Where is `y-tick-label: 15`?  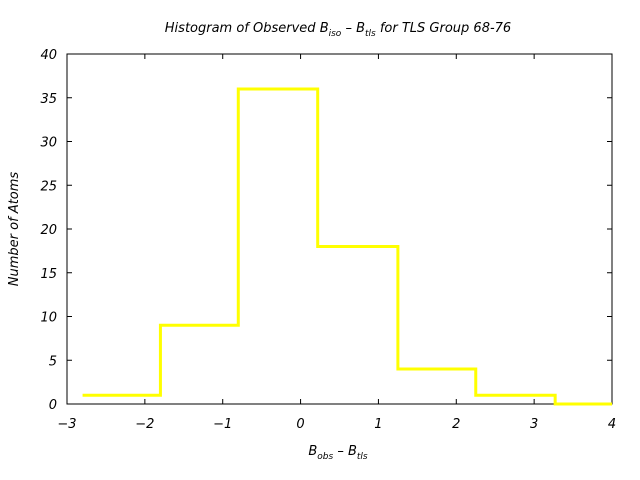 y-tick-label: 15 is located at coordinates (48, 274).